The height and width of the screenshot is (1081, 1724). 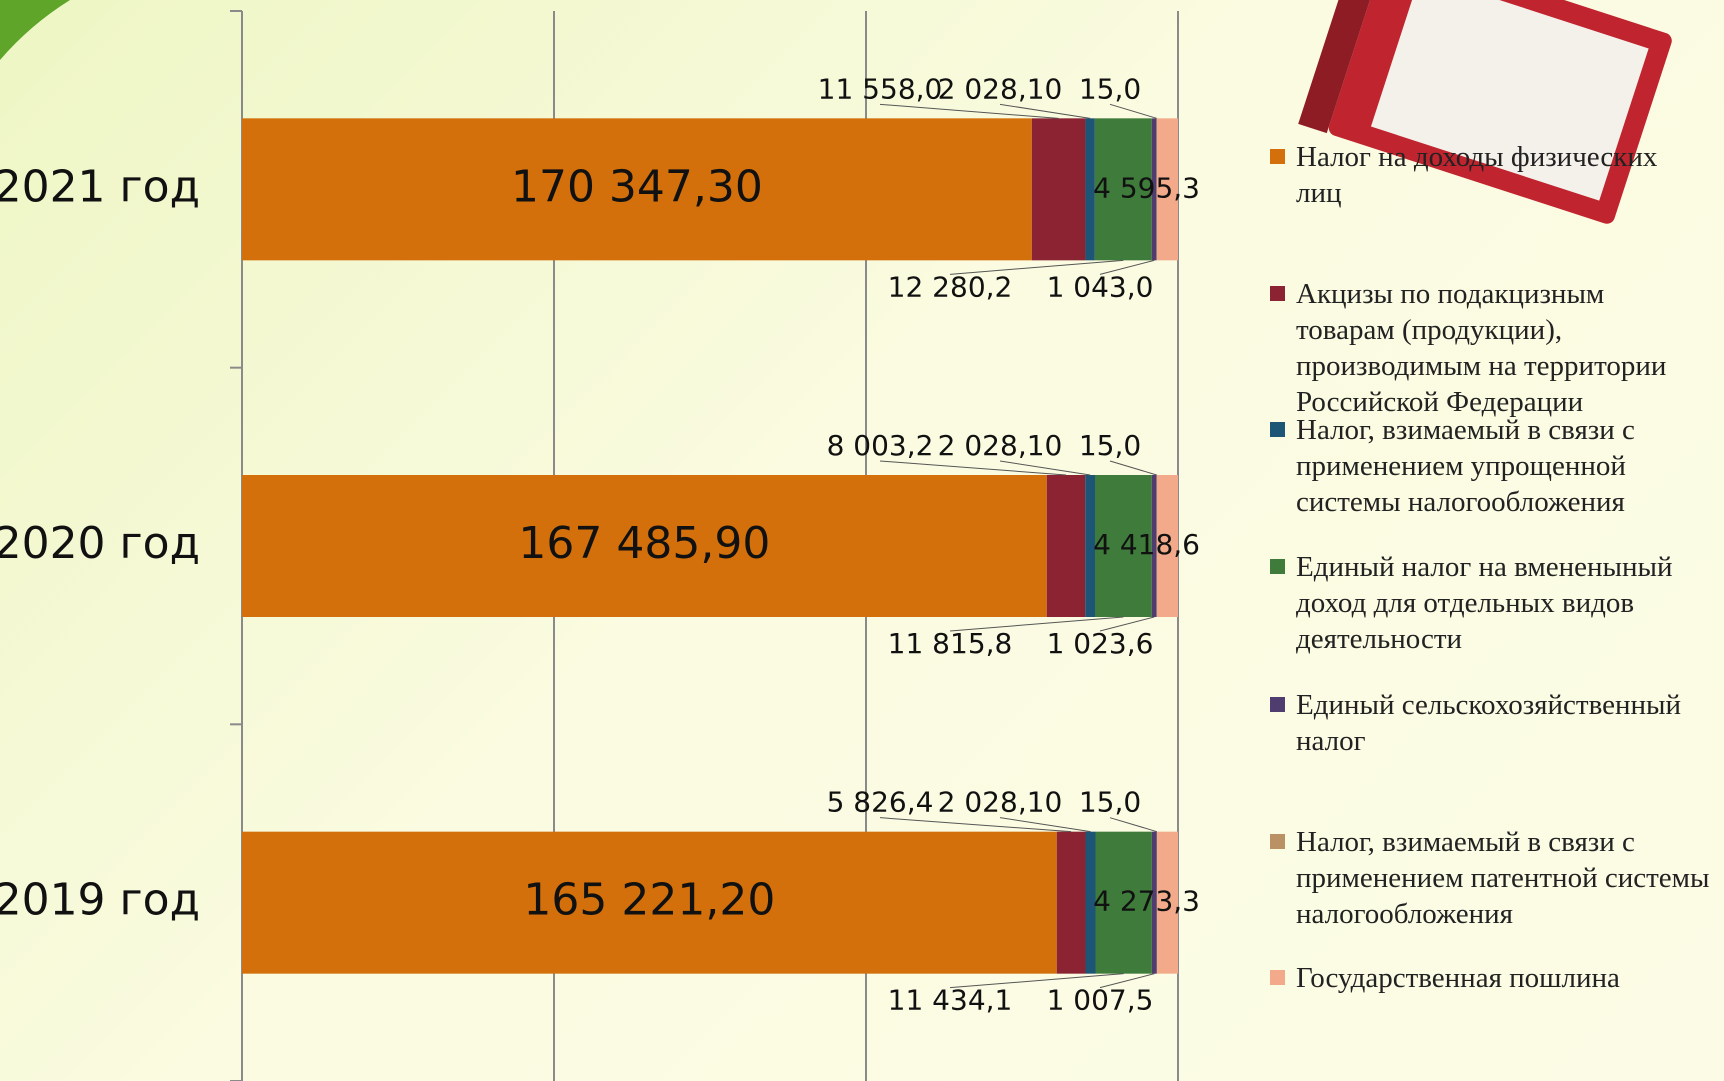 I want to click on legend-label: Налог на доходы физических лиц, so click(x=1477, y=175).